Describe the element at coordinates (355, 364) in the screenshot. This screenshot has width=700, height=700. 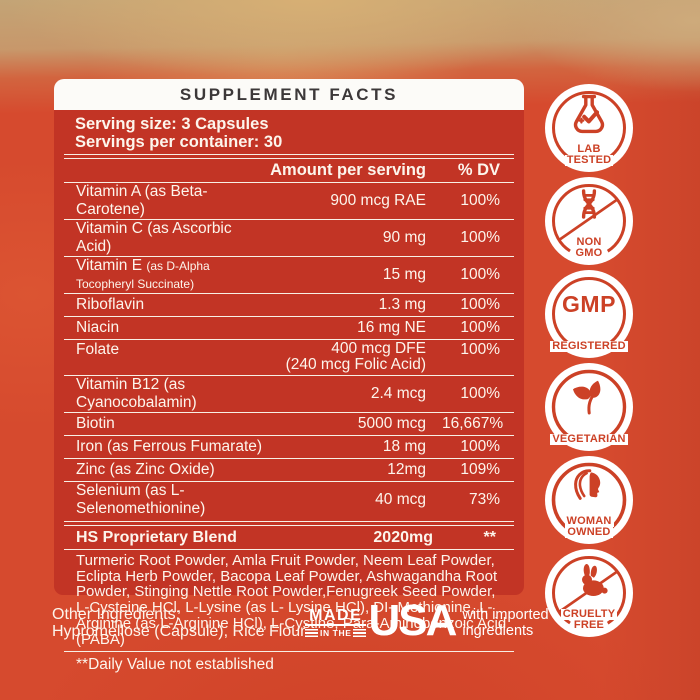
I see `nutrient-amount-sub: (240 mcg Folic Acid)` at that location.